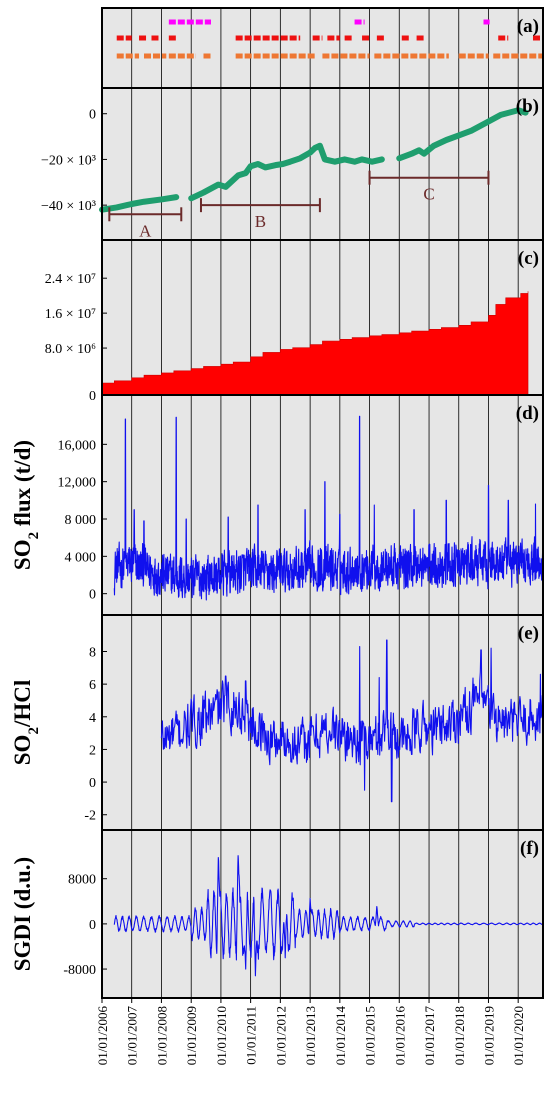 The image size is (550, 1109). Describe the element at coordinates (79, 970) in the screenshot. I see `y-tick-label: -8000` at that location.